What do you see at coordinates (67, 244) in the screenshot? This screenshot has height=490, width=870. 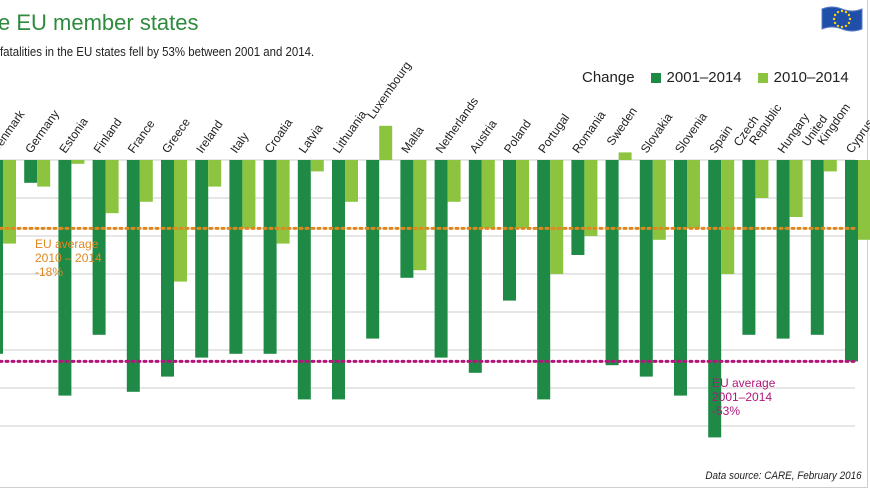 I see `eu-average-2010-2014-label: EU average` at bounding box center [67, 244].